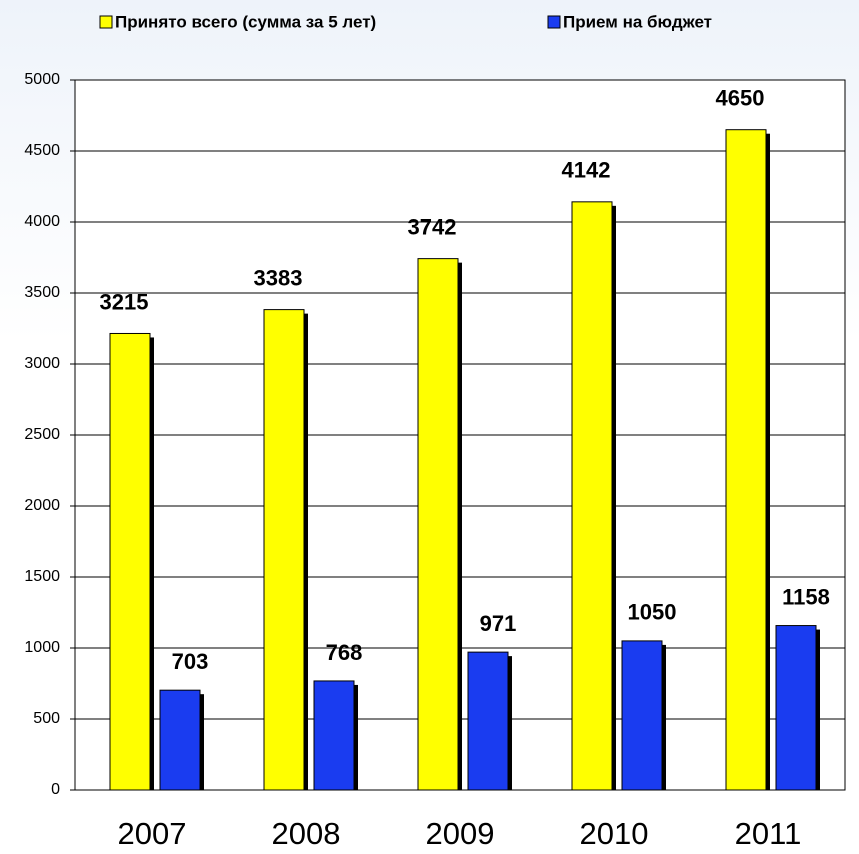 Image resolution: width=859 pixels, height=854 pixels. I want to click on y-tick-label: 2500, so click(42, 434).